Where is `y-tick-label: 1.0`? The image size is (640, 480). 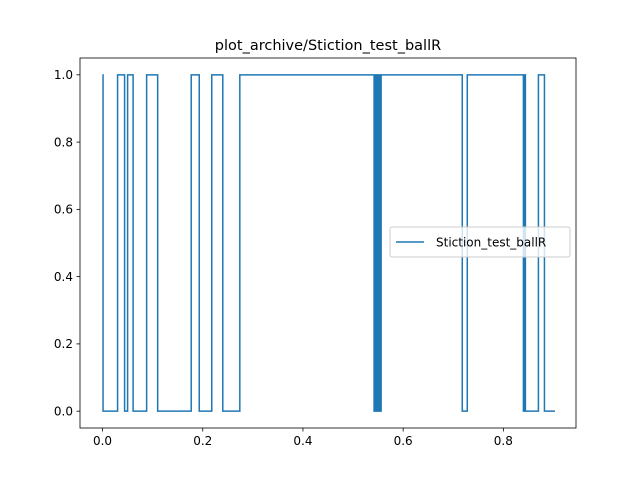 y-tick-label: 1.0 is located at coordinates (63, 75).